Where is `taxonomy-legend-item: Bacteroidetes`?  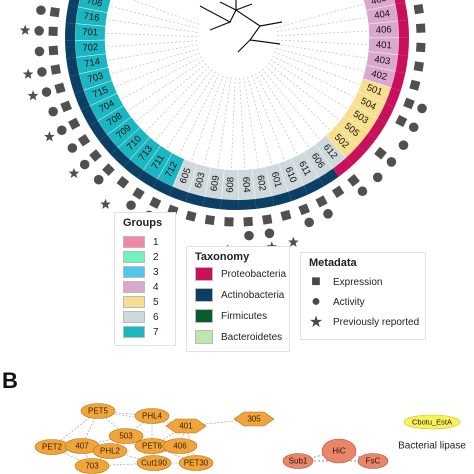 taxonomy-legend-item: Bacteroidetes is located at coordinates (238, 337).